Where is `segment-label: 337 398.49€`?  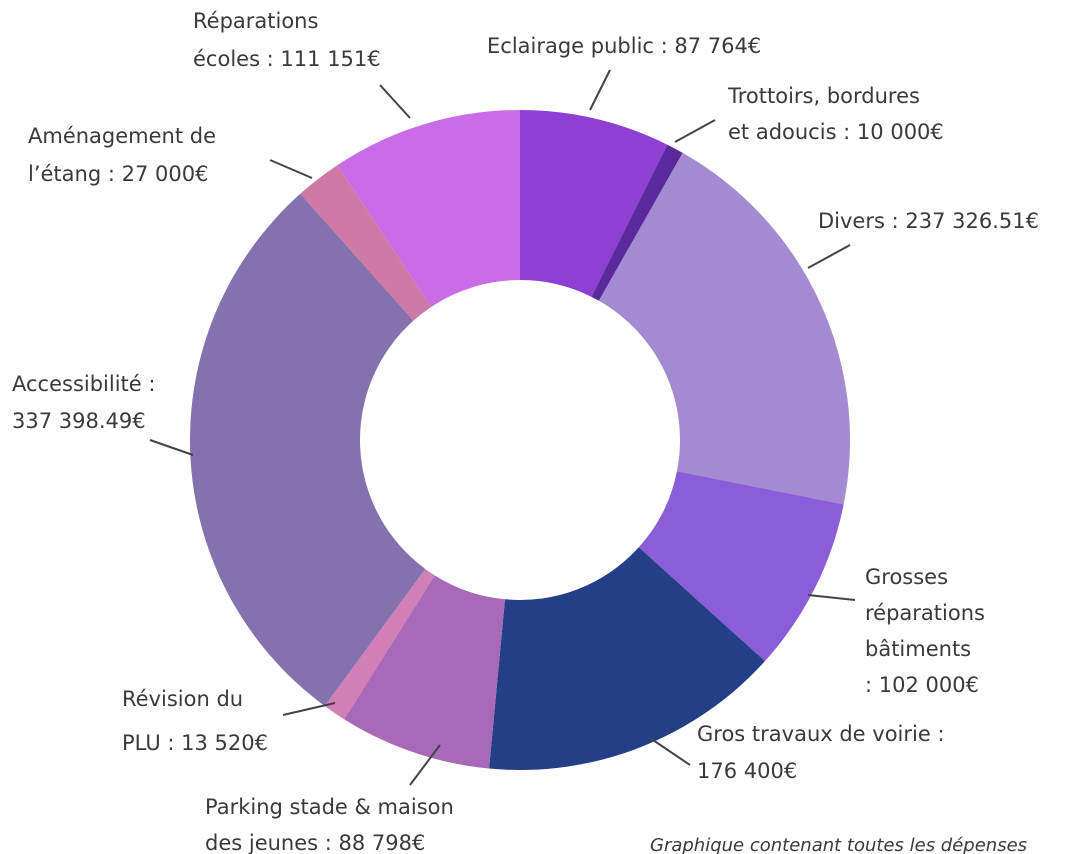
segment-label: 337 398.49€ is located at coordinates (79, 421).